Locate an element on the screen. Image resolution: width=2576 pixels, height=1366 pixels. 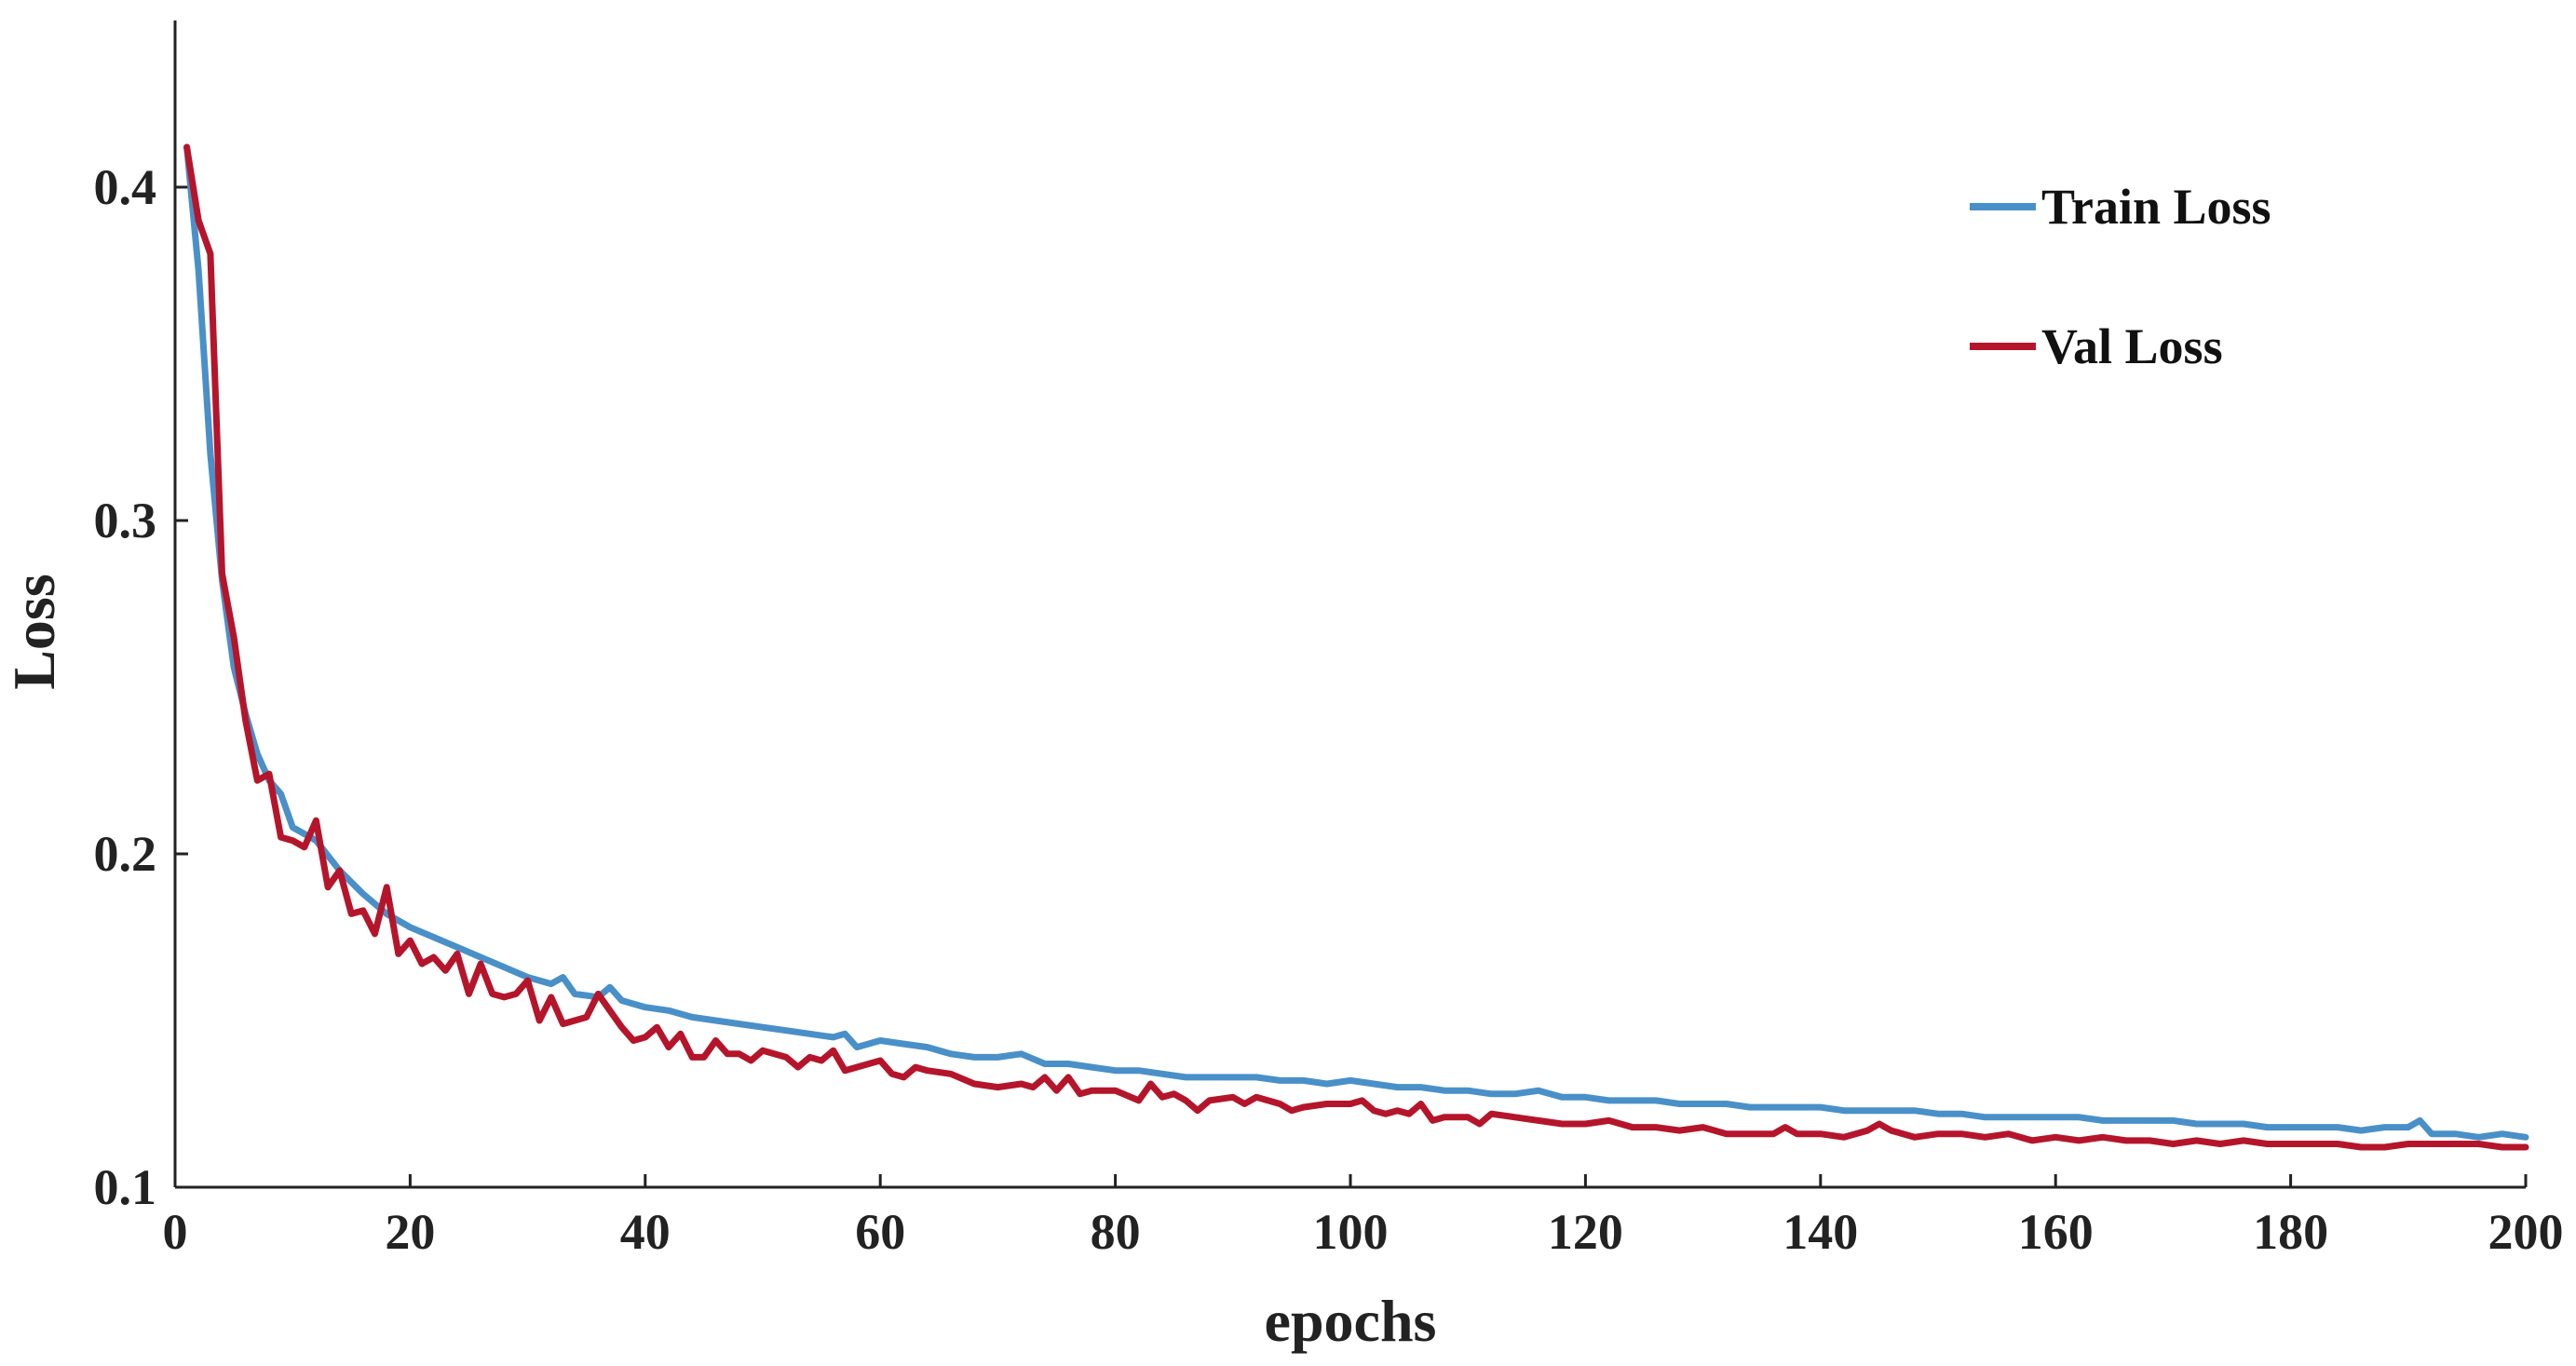
legend-item: Train Loss is located at coordinates (2120, 207).